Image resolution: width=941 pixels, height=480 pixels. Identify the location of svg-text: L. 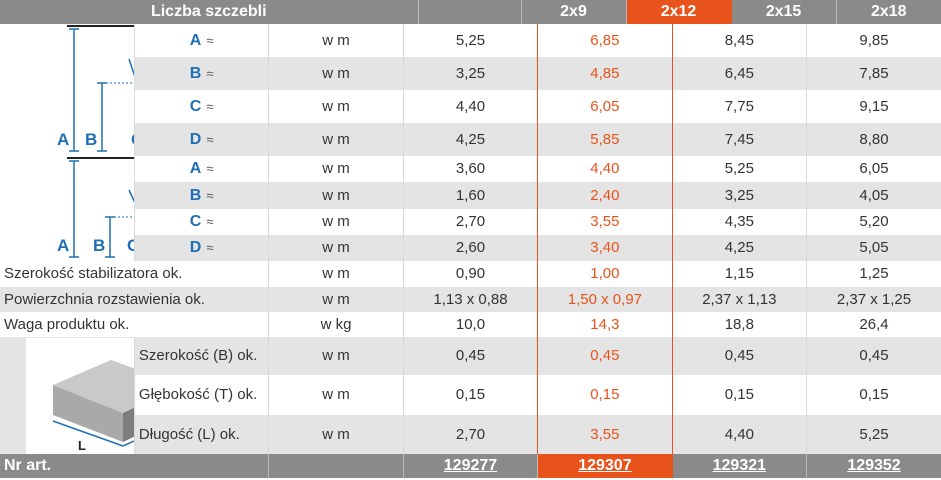
(82, 445).